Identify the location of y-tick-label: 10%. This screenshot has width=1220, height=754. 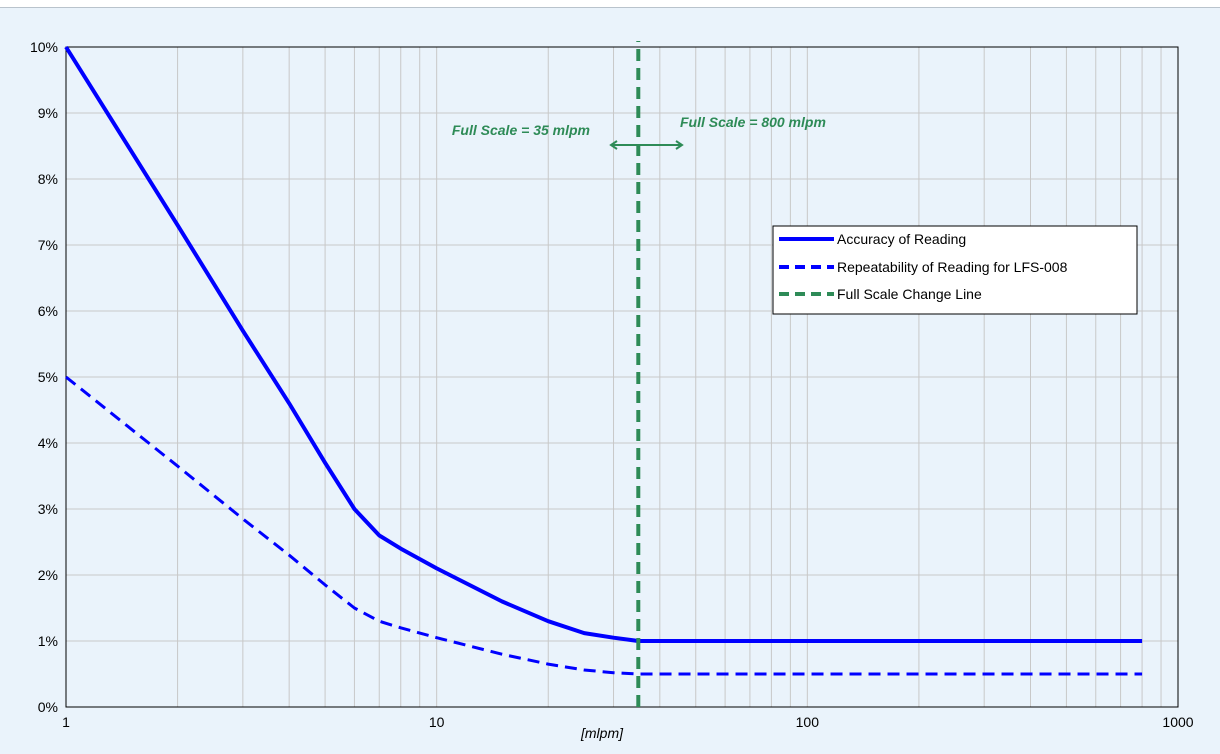
(44, 47).